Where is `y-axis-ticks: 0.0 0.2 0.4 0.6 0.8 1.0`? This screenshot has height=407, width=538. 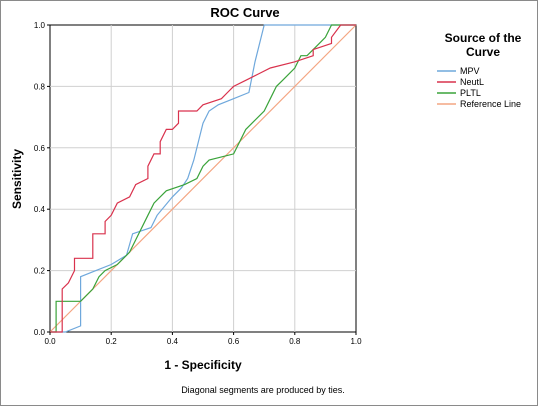
y-axis-ticks: 0.0 0.2 0.4 0.6 0.8 1.0 is located at coordinates (42, 179).